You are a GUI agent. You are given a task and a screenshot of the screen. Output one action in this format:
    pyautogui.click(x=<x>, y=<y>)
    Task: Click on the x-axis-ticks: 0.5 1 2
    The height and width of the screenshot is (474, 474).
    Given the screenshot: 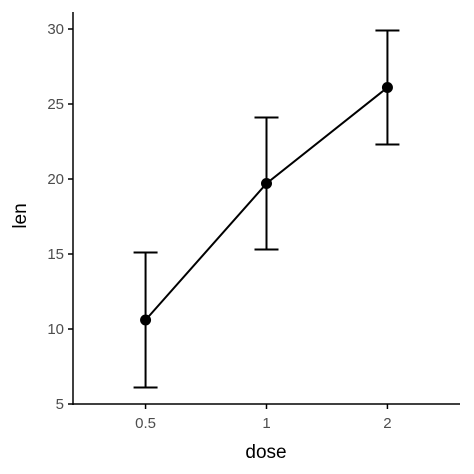 What is the action you would take?
    pyautogui.click(x=263, y=418)
    